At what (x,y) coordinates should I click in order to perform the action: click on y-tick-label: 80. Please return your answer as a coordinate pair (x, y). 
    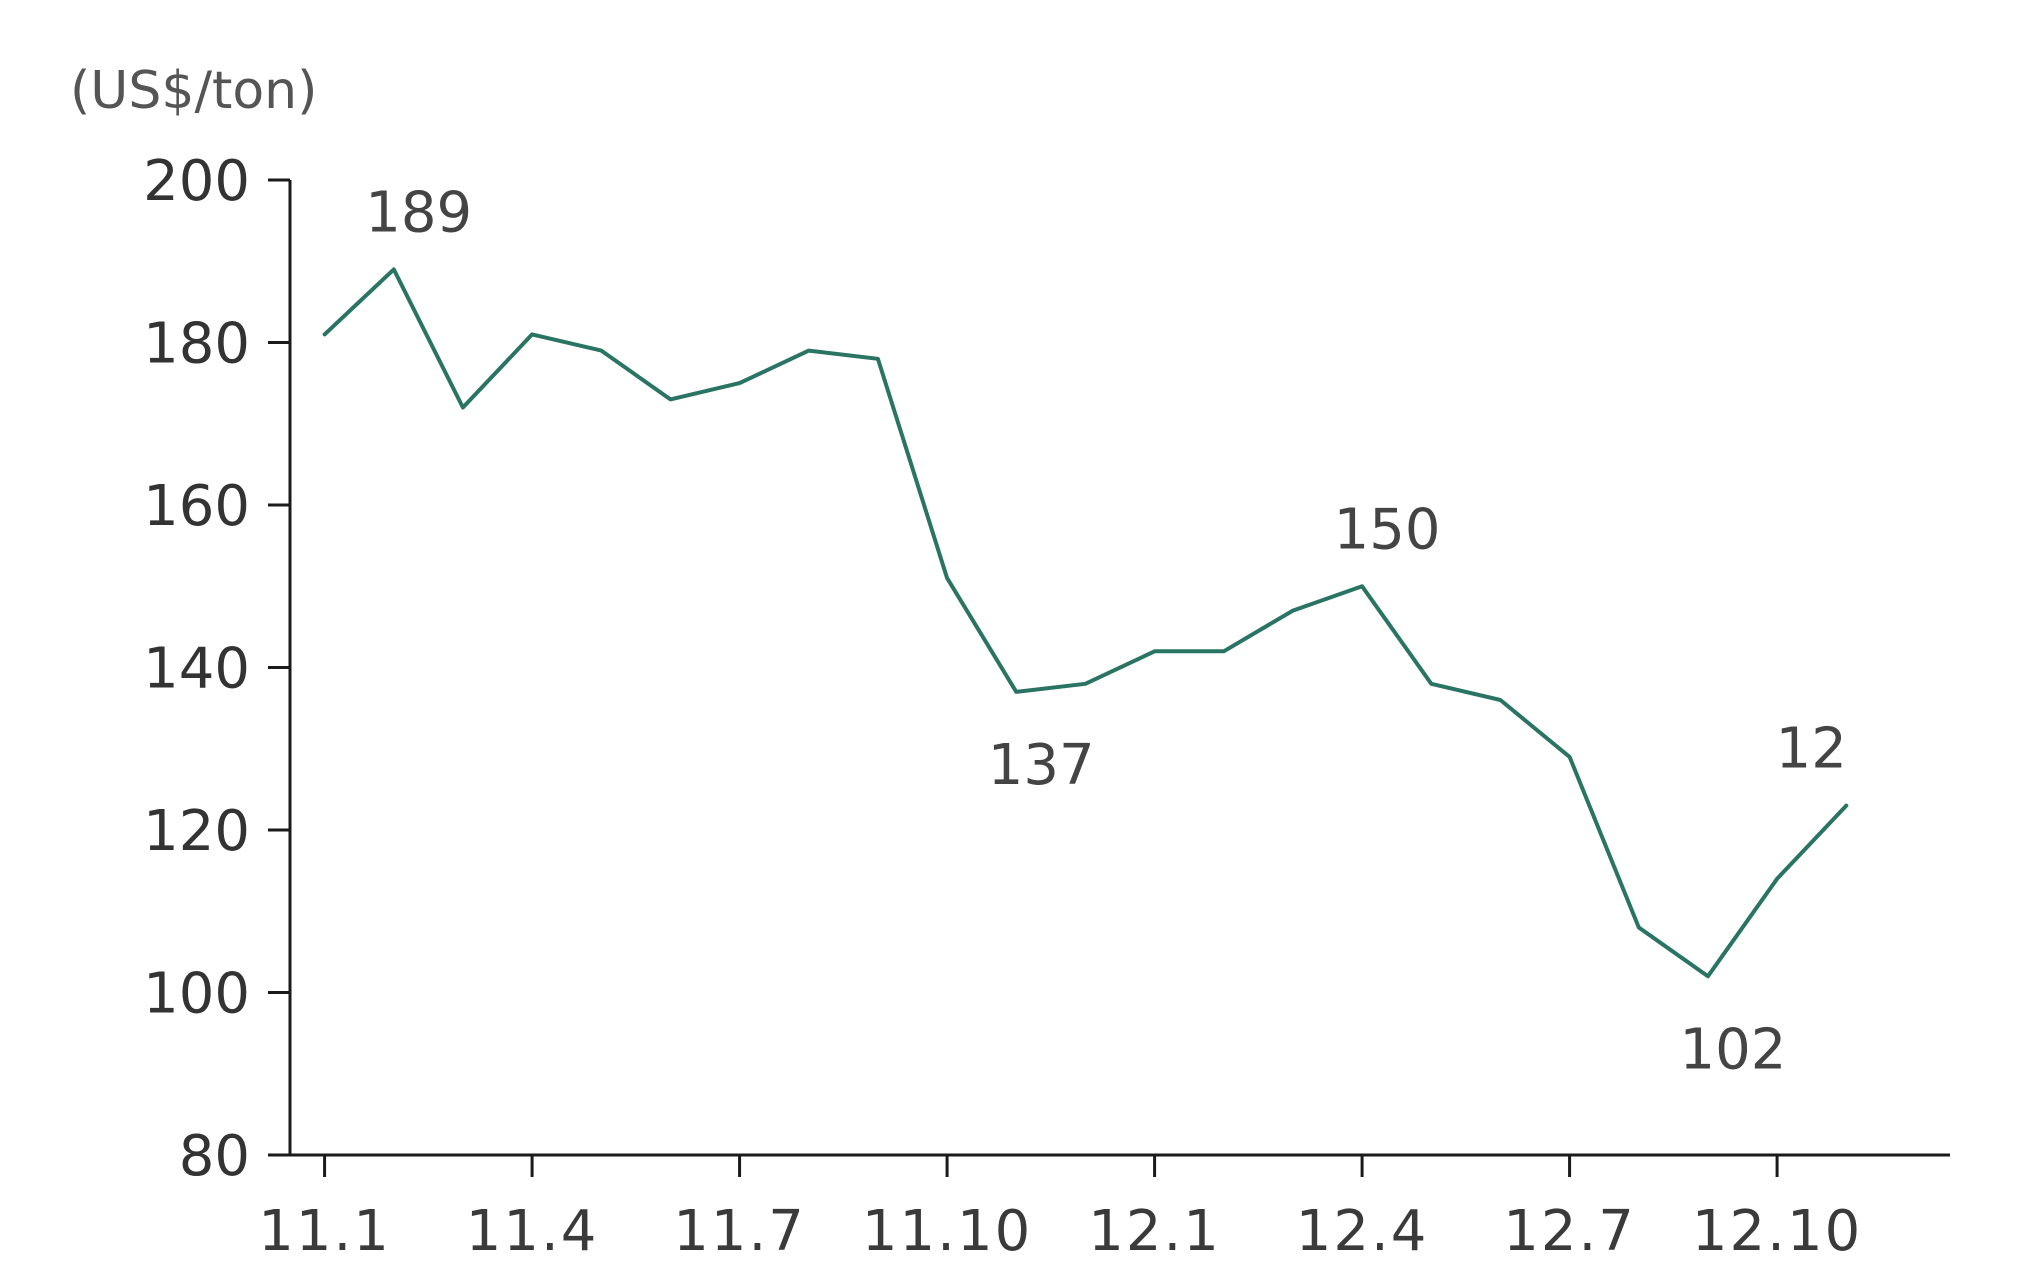
    Looking at the image, I should click on (214, 1156).